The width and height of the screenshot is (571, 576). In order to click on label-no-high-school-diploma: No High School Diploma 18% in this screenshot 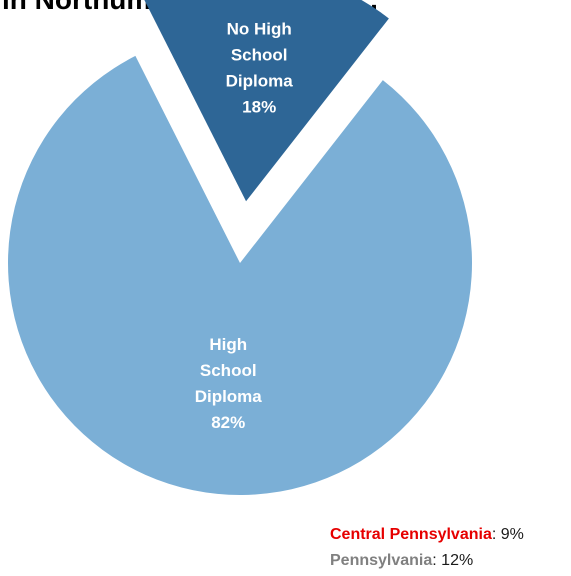, I will do `click(260, 67)`.